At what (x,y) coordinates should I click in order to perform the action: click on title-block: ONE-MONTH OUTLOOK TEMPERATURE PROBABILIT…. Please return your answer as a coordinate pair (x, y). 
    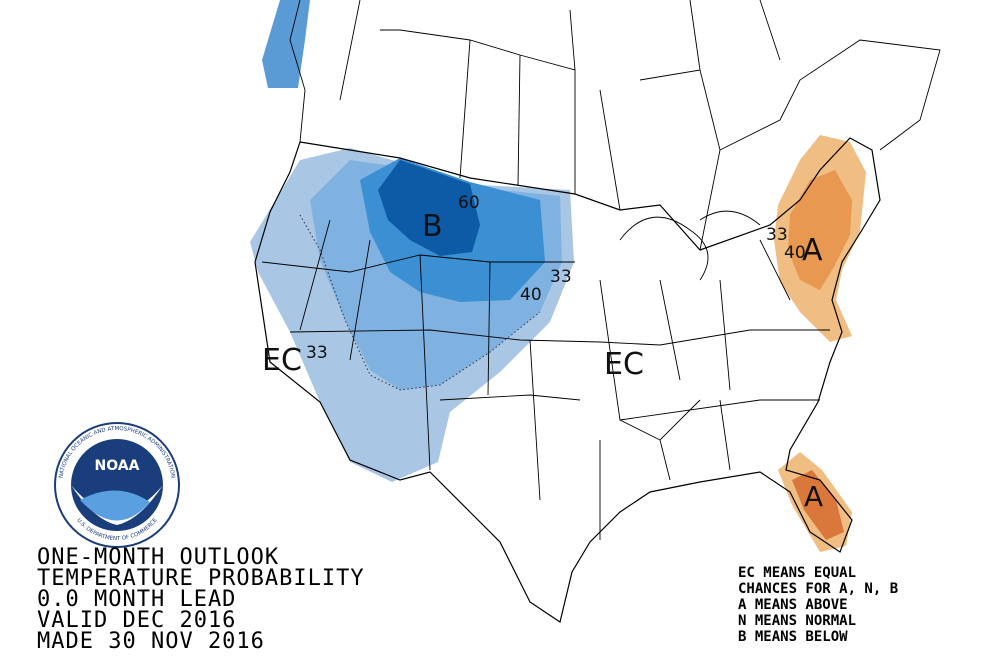
    Looking at the image, I should click on (201, 599).